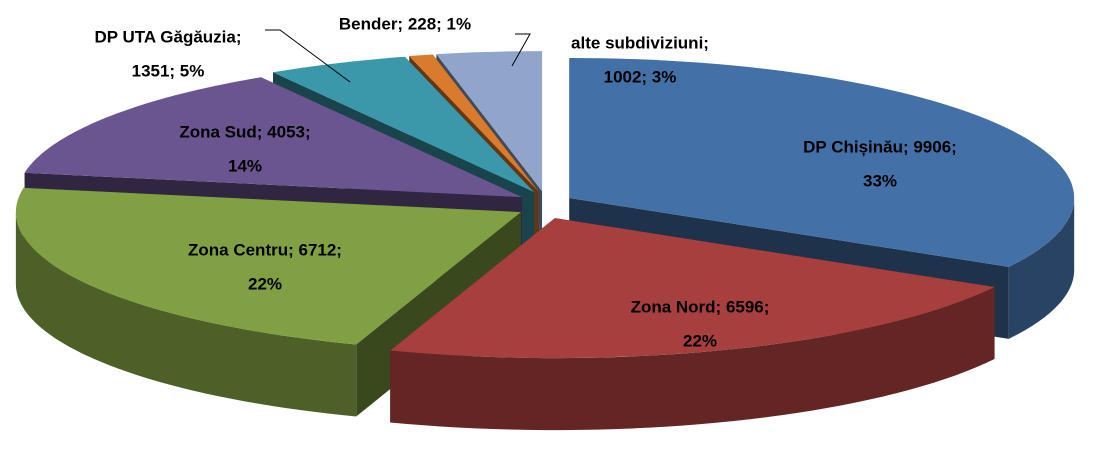 The height and width of the screenshot is (475, 1104). I want to click on data-label: DP UTA Găgăuzia;, so click(167, 36).